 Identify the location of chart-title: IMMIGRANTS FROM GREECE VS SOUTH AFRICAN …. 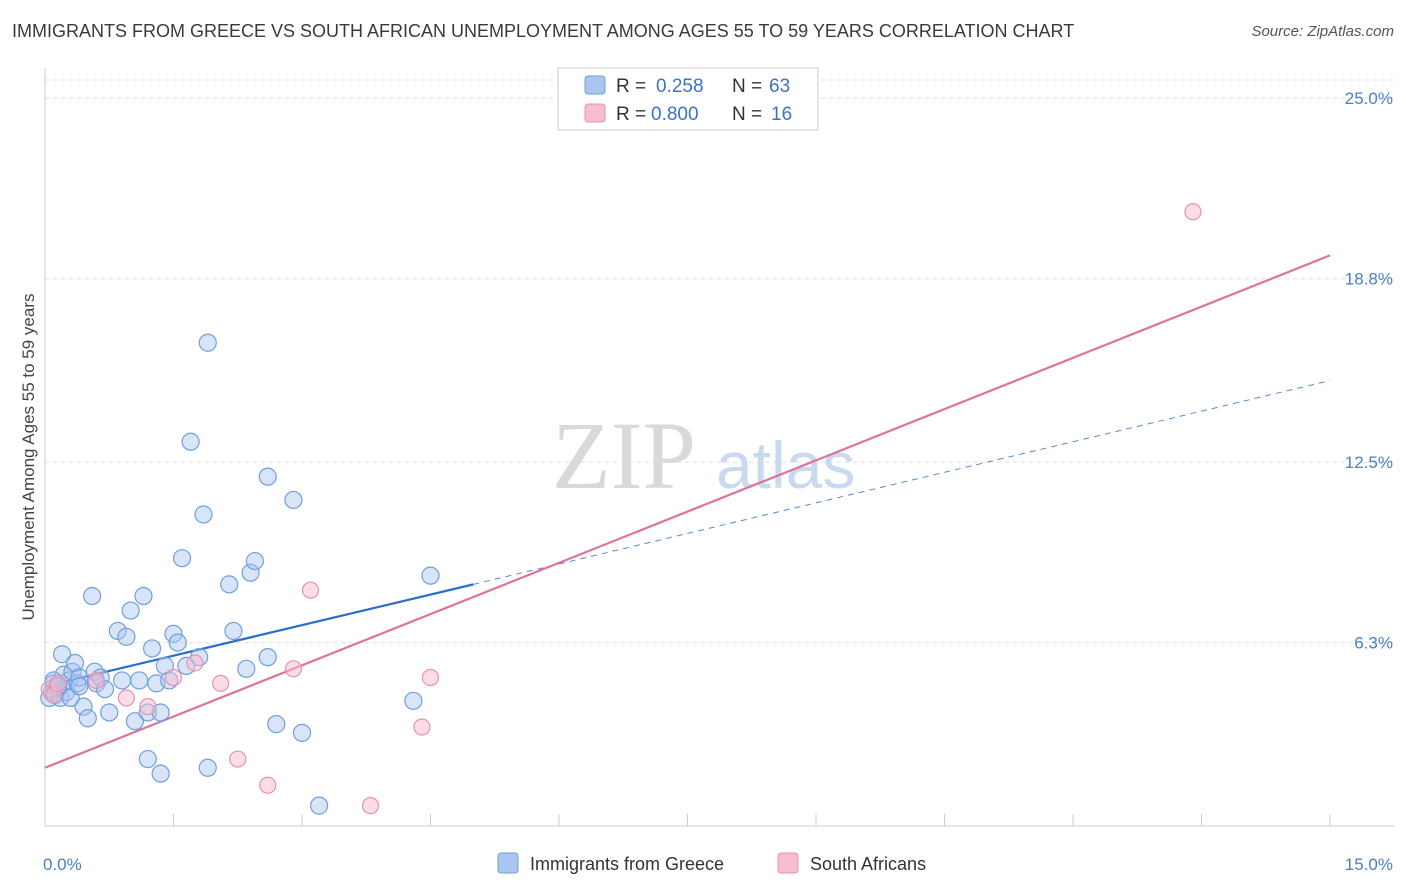
(543, 31).